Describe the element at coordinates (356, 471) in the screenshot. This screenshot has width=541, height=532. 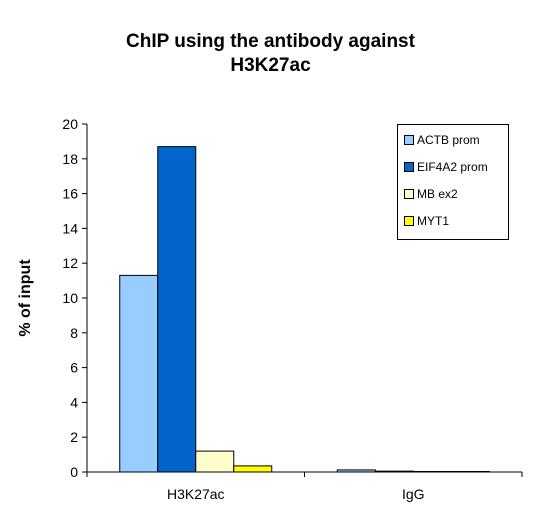
I see `bar-actb-prom-igg` at that location.